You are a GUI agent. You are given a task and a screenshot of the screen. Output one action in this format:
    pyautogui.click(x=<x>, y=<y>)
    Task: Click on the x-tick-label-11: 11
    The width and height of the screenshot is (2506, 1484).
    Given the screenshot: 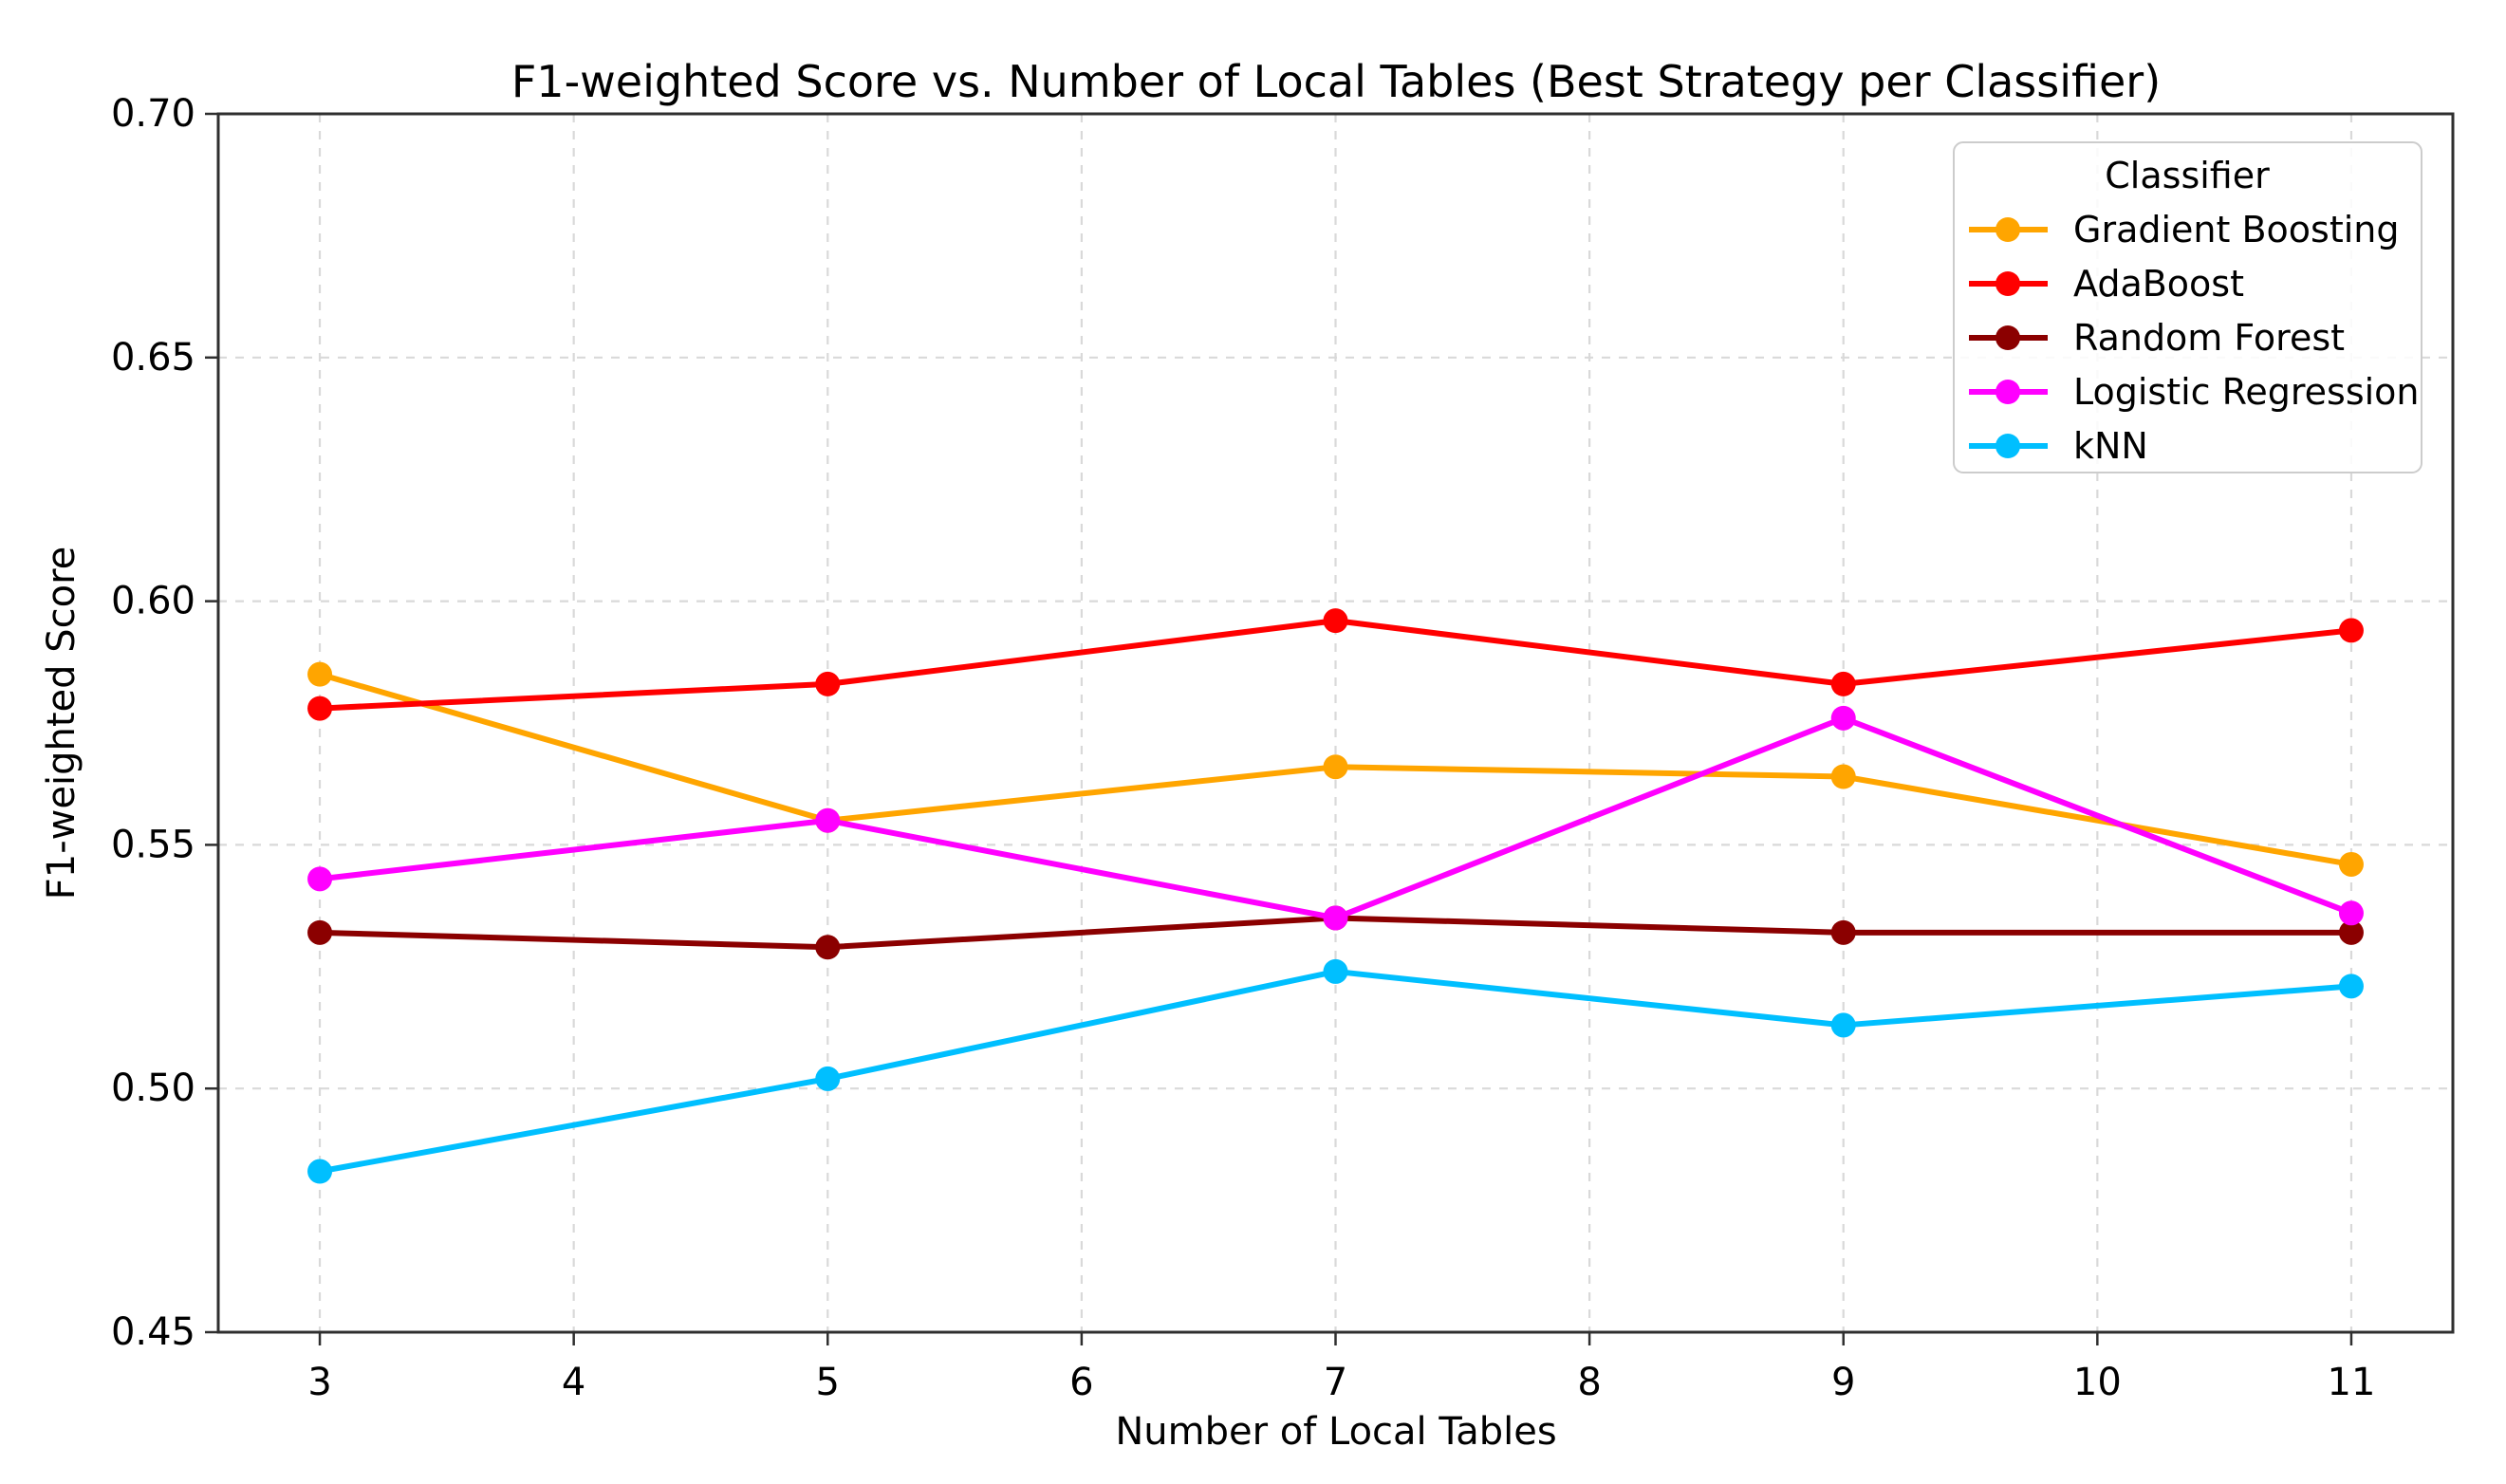 What is the action you would take?
    pyautogui.click(x=2352, y=1383)
    